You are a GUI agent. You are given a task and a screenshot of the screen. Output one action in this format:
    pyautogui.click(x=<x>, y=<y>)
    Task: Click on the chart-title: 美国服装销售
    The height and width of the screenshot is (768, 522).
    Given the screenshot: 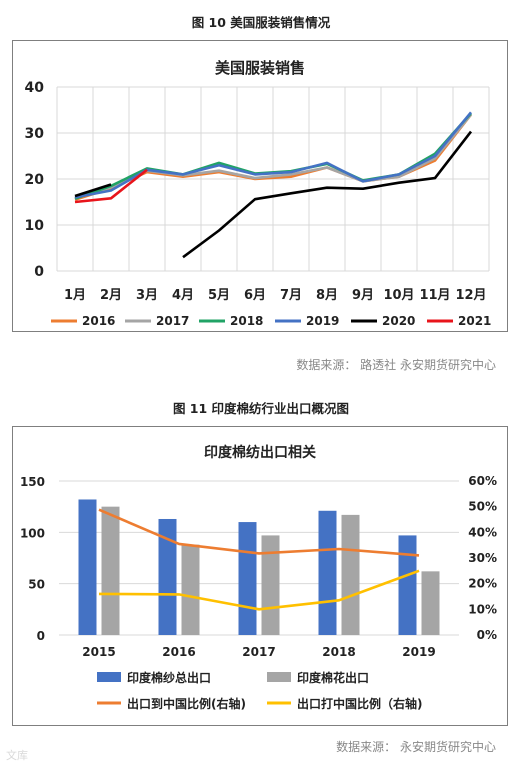 What is the action you would take?
    pyautogui.click(x=260, y=68)
    